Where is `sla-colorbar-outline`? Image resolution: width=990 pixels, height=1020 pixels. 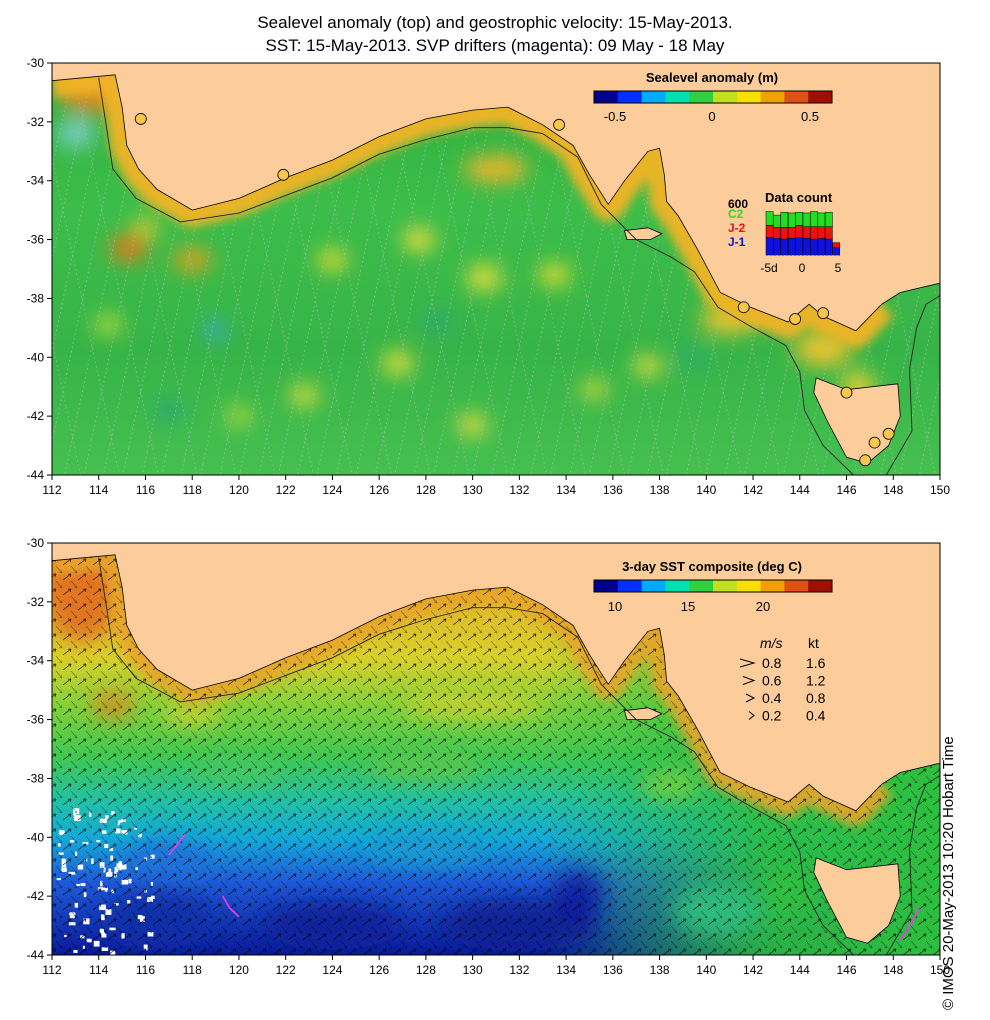 sla-colorbar-outline is located at coordinates (713, 97).